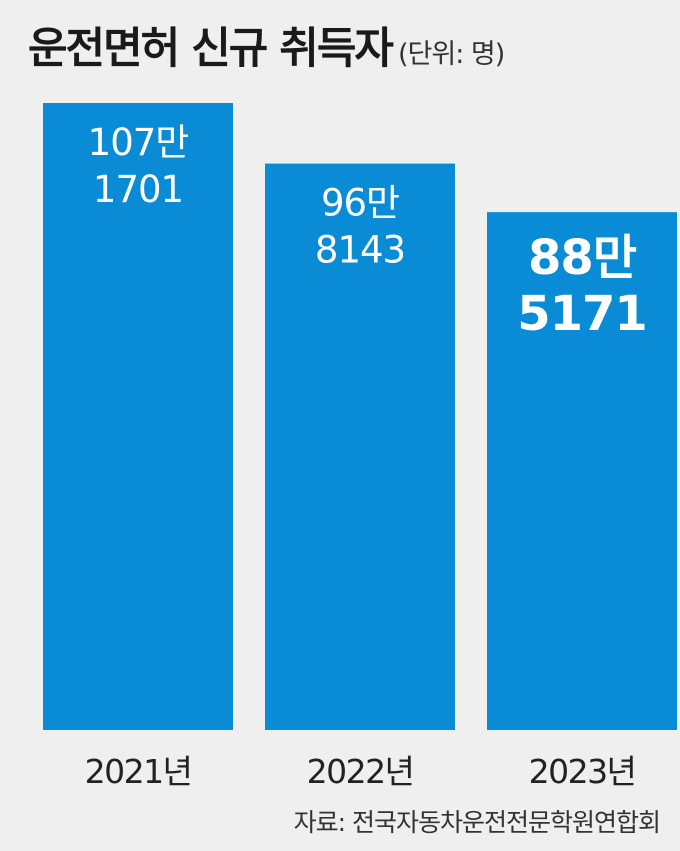  What do you see at coordinates (582, 314) in the screenshot?
I see `value-label-2023년-2: 5171` at bounding box center [582, 314].